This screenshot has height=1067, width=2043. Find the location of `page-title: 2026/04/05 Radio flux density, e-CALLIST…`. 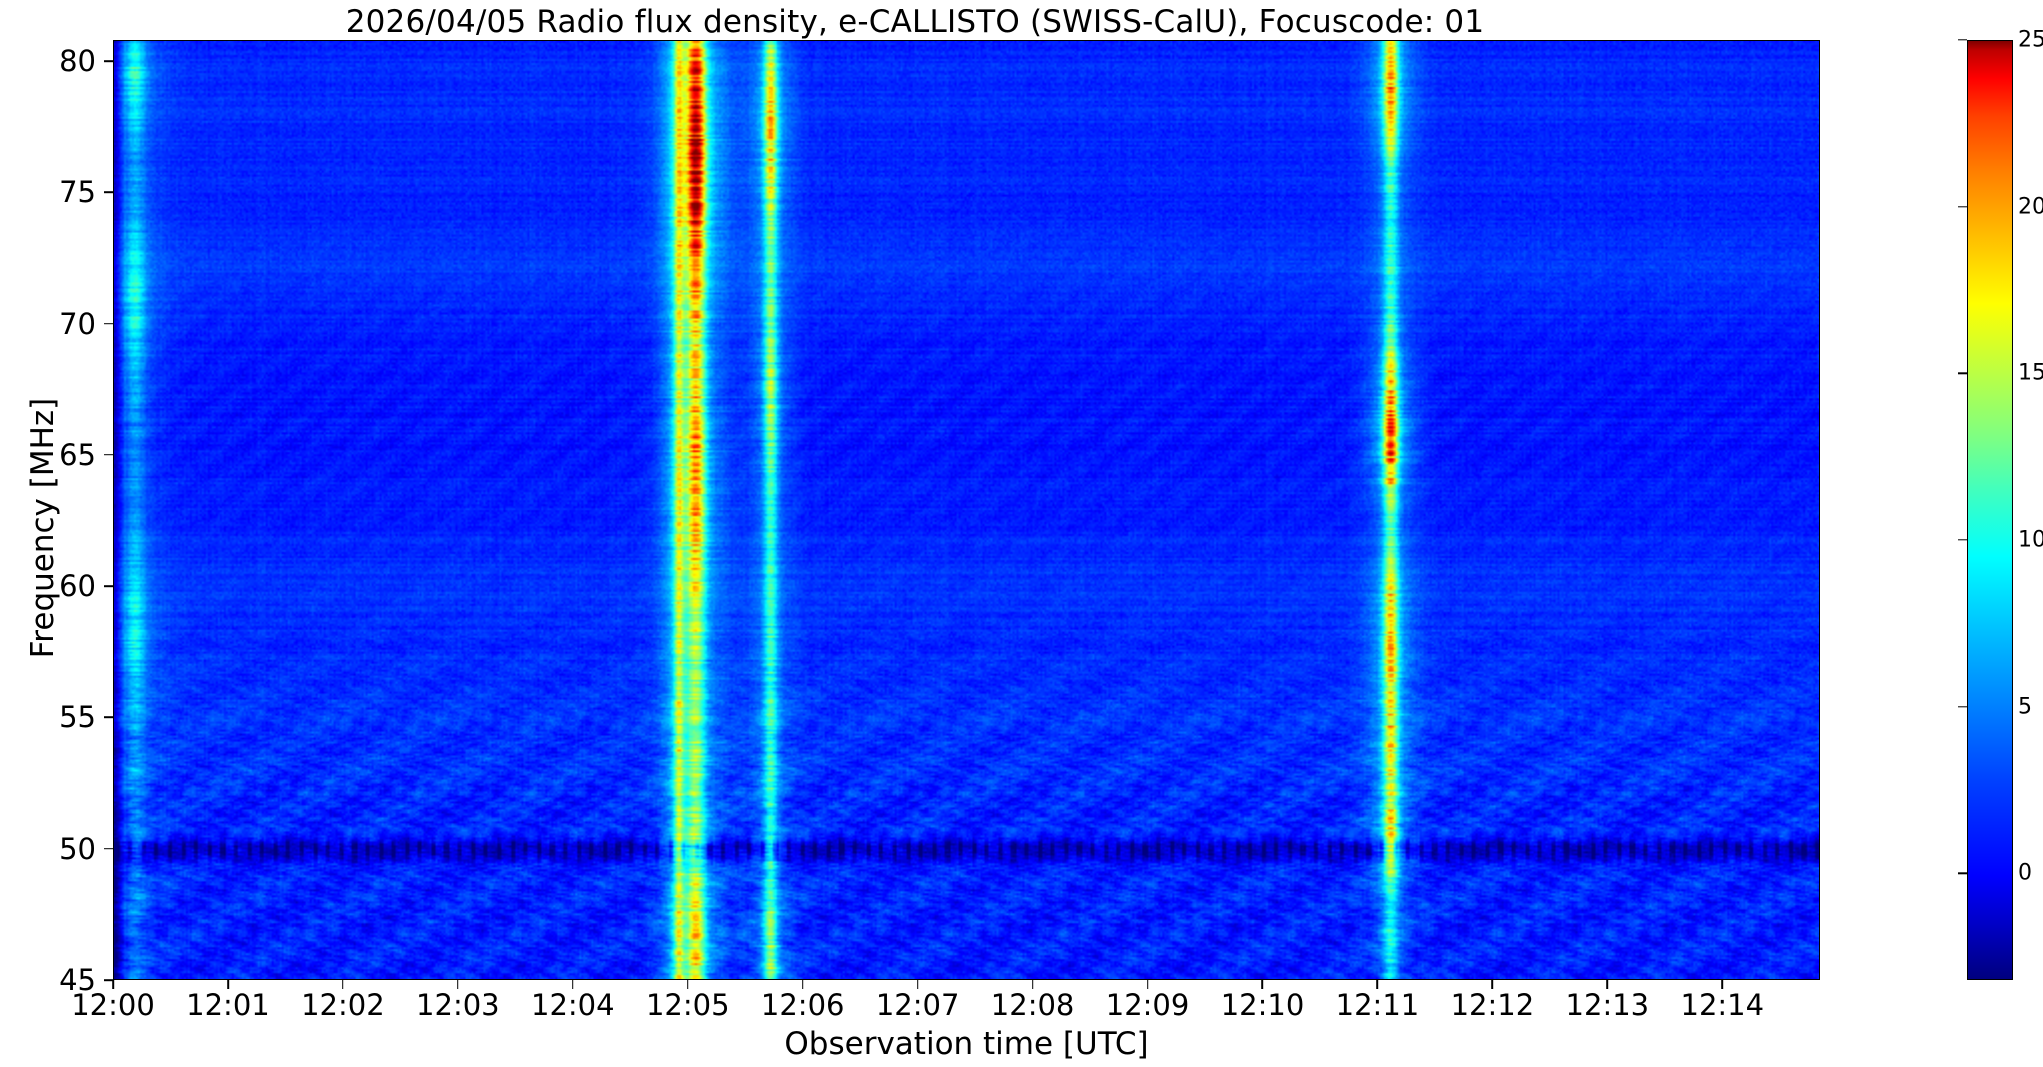

page-title: 2026/04/05 Radio flux density, e-CALLIST… is located at coordinates (915, 22).